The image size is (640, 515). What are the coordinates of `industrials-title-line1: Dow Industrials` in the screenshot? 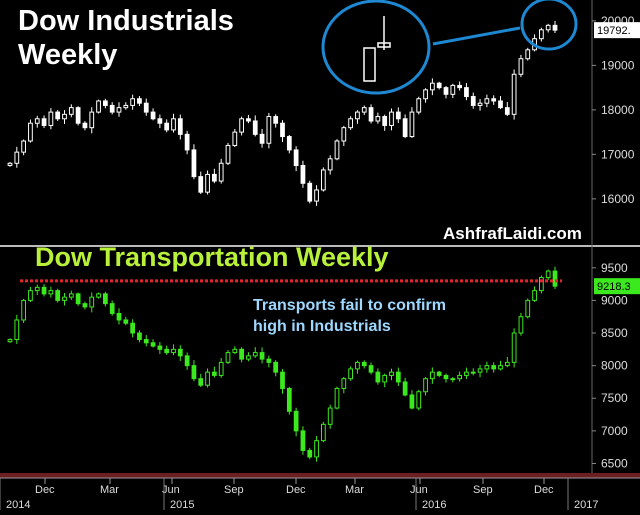 It's located at (126, 21).